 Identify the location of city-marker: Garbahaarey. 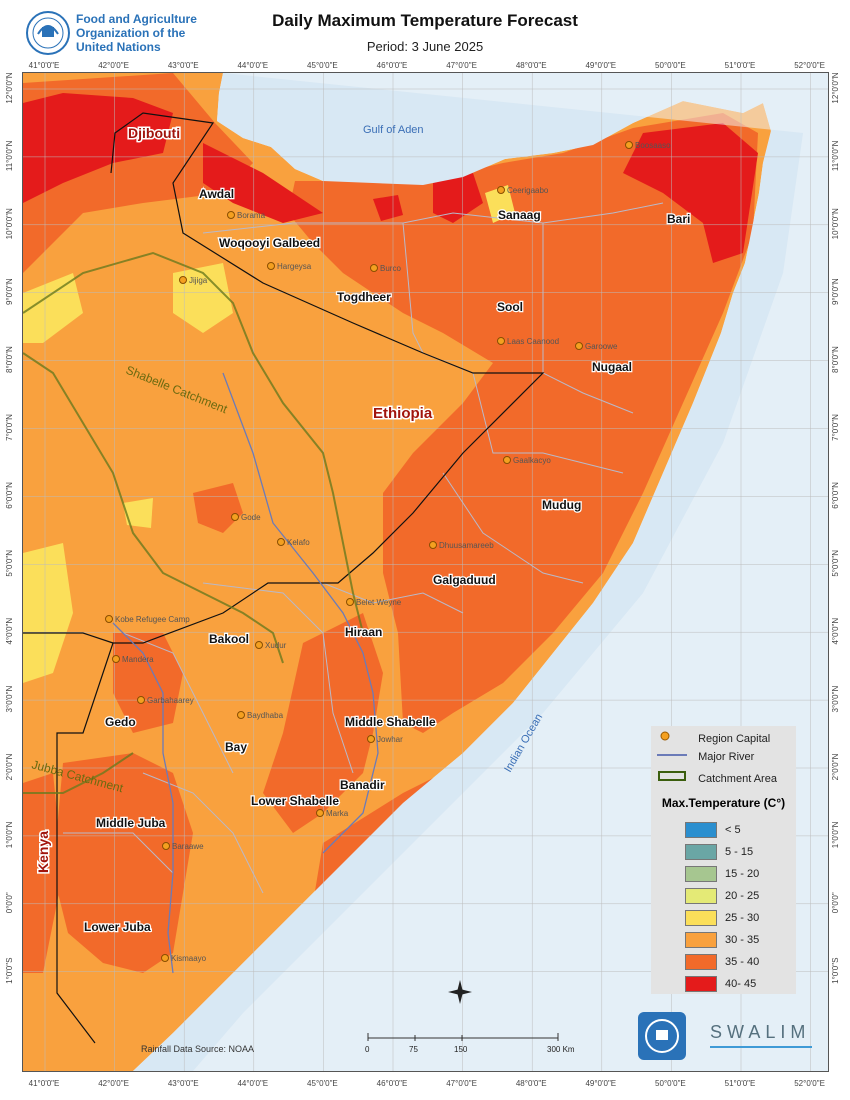
(165, 700).